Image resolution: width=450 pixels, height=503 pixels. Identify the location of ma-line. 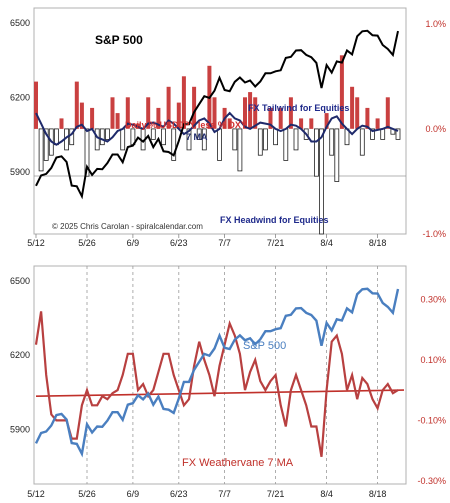
(217, 128).